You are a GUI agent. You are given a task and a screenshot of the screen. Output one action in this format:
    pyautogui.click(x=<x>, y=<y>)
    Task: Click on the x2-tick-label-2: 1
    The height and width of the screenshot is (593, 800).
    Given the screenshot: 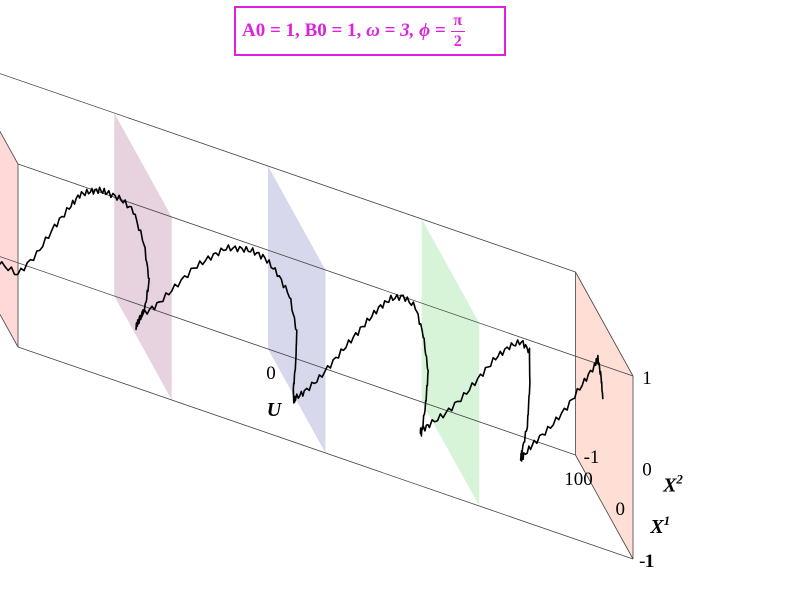 What is the action you would take?
    pyautogui.click(x=647, y=378)
    